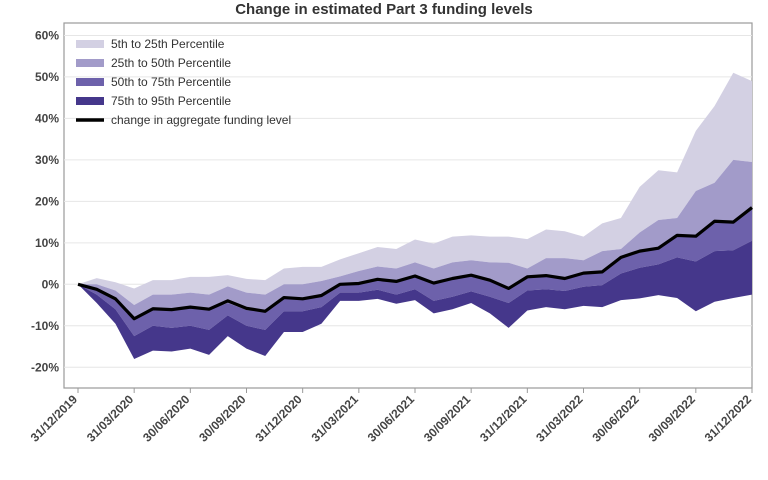  Describe the element at coordinates (45, 326) in the screenshot. I see `y-tick-label: -10%` at that location.